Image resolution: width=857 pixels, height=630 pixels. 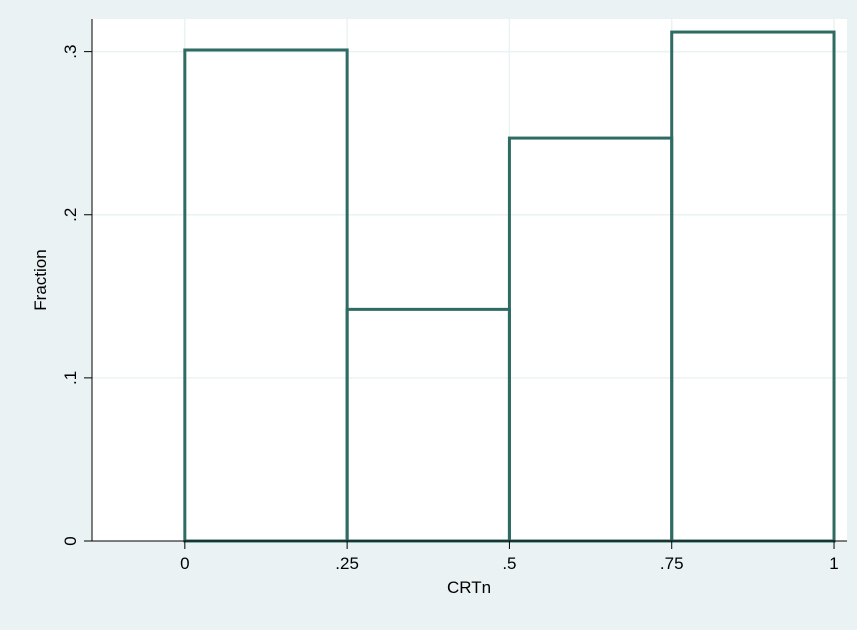 I want to click on x-tick-label: .75, so click(x=672, y=563).